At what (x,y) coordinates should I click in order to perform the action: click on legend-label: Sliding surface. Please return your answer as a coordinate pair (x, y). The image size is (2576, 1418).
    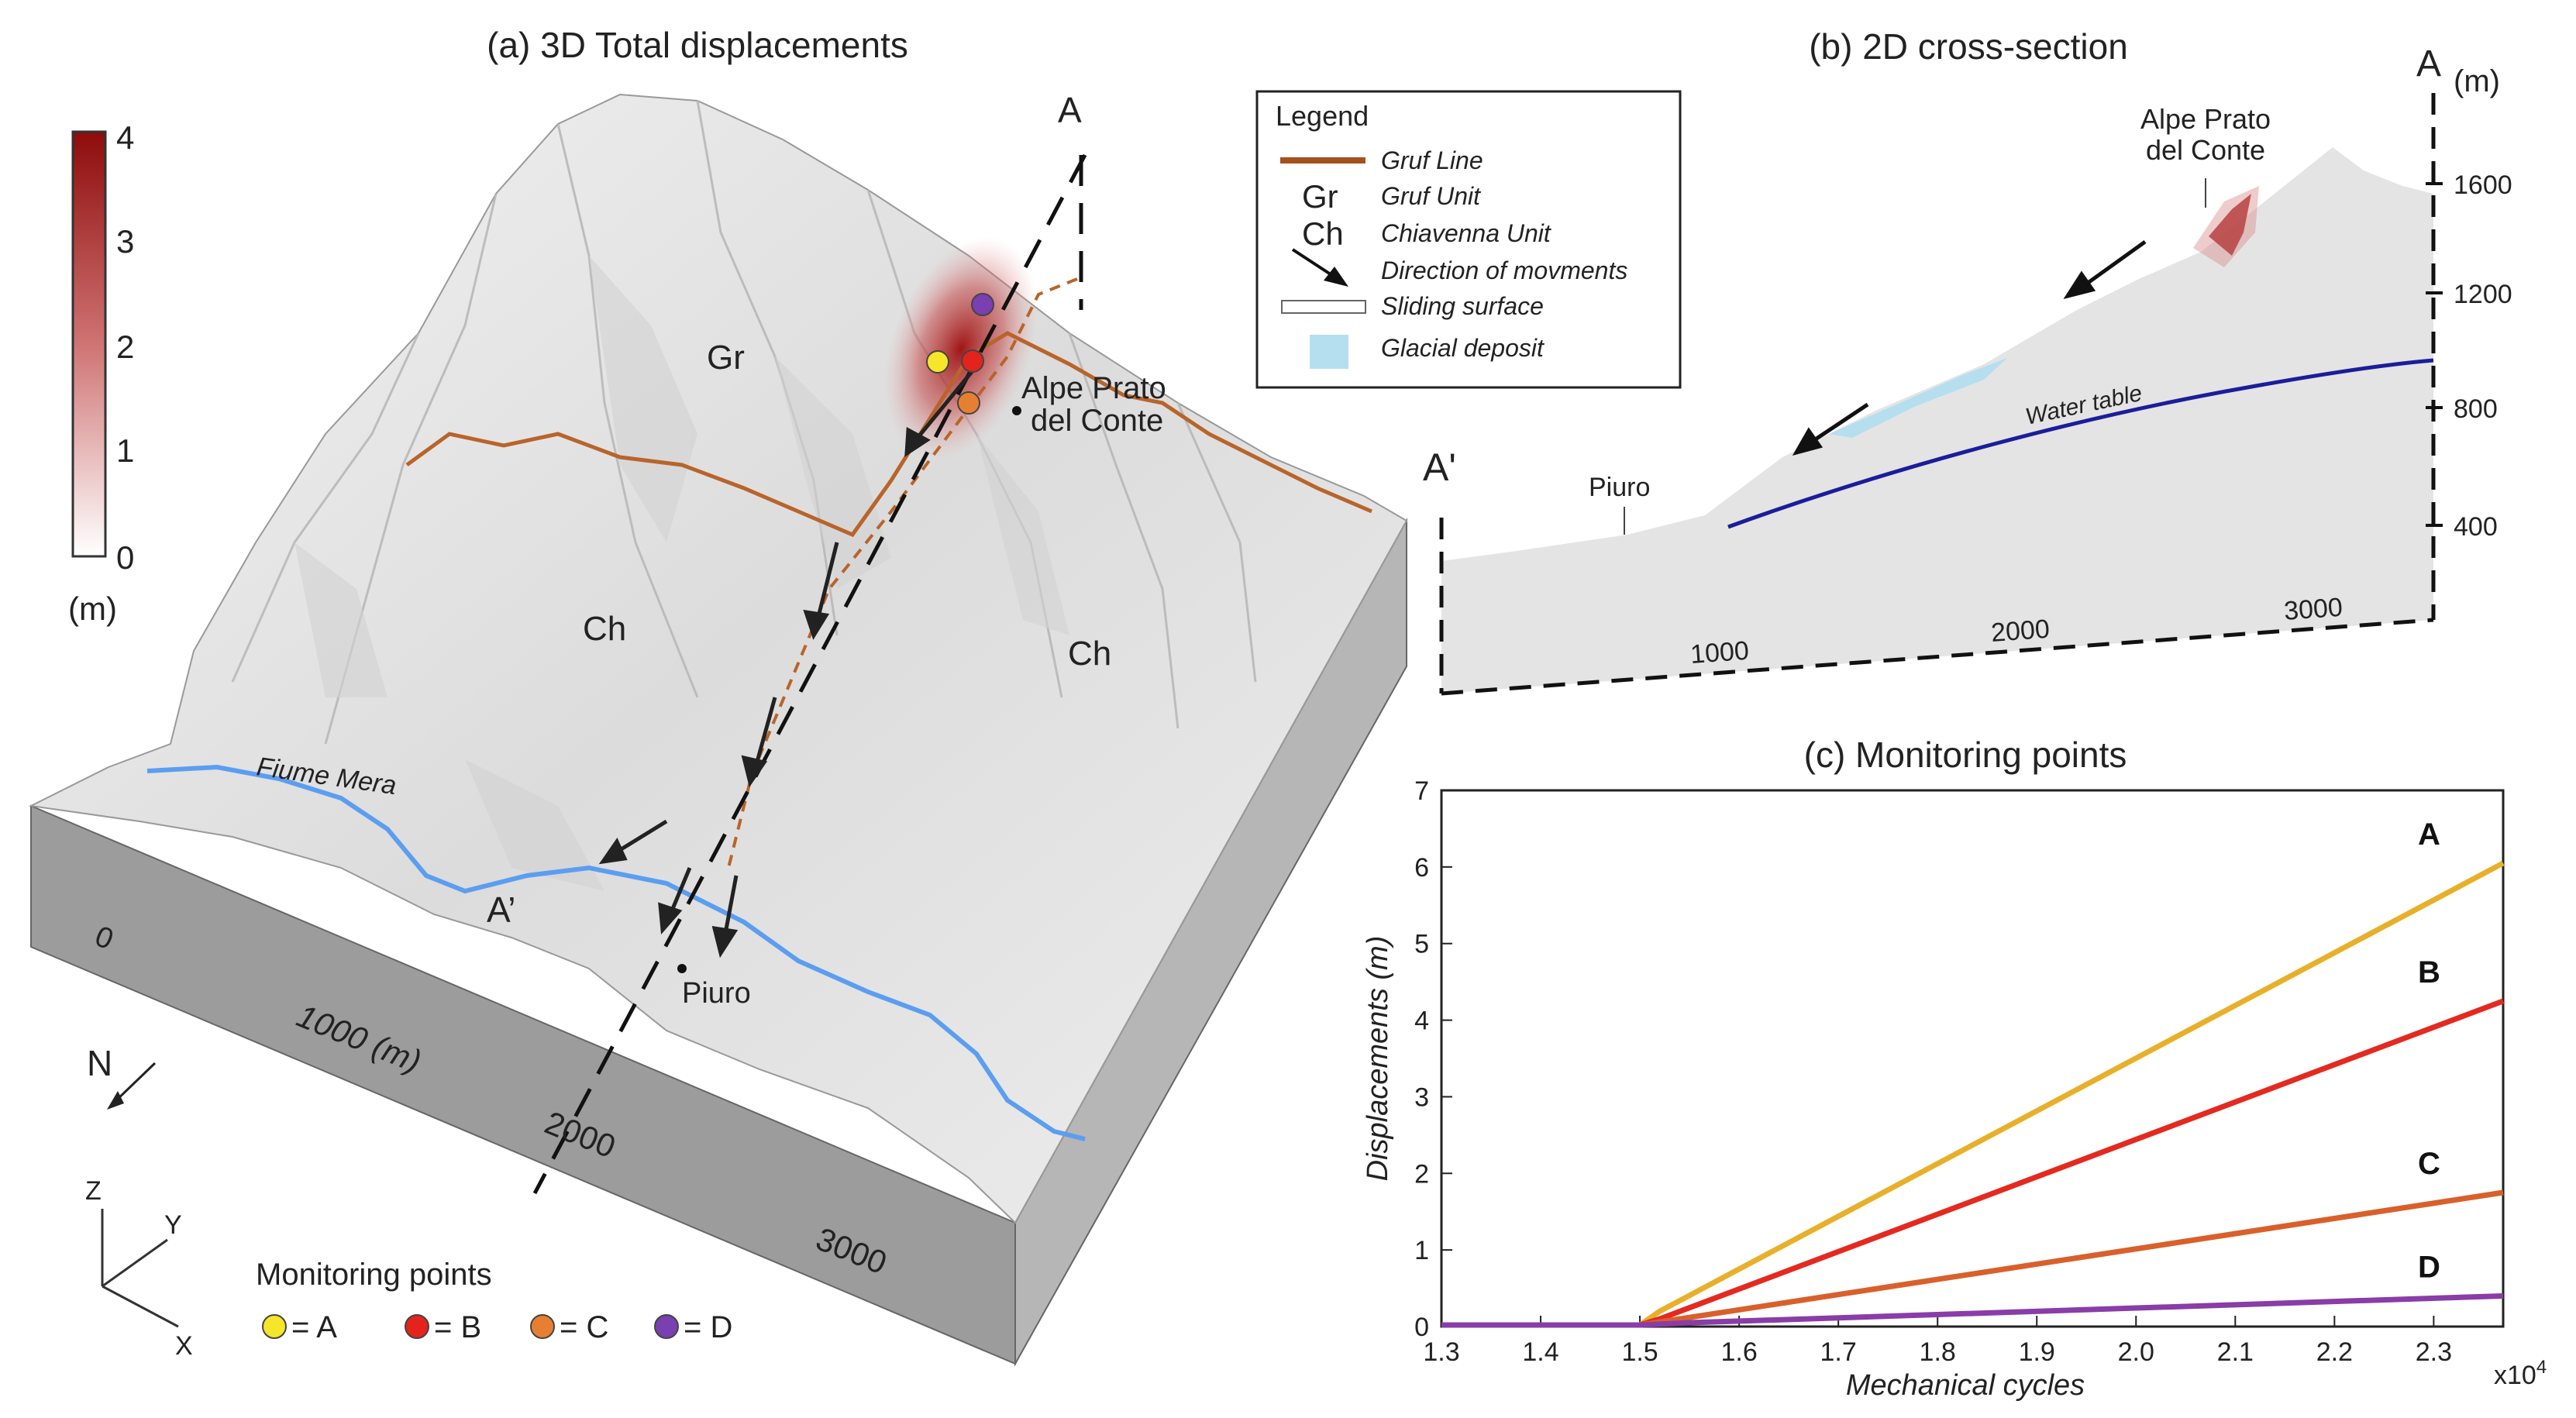
    Looking at the image, I should click on (1462, 306).